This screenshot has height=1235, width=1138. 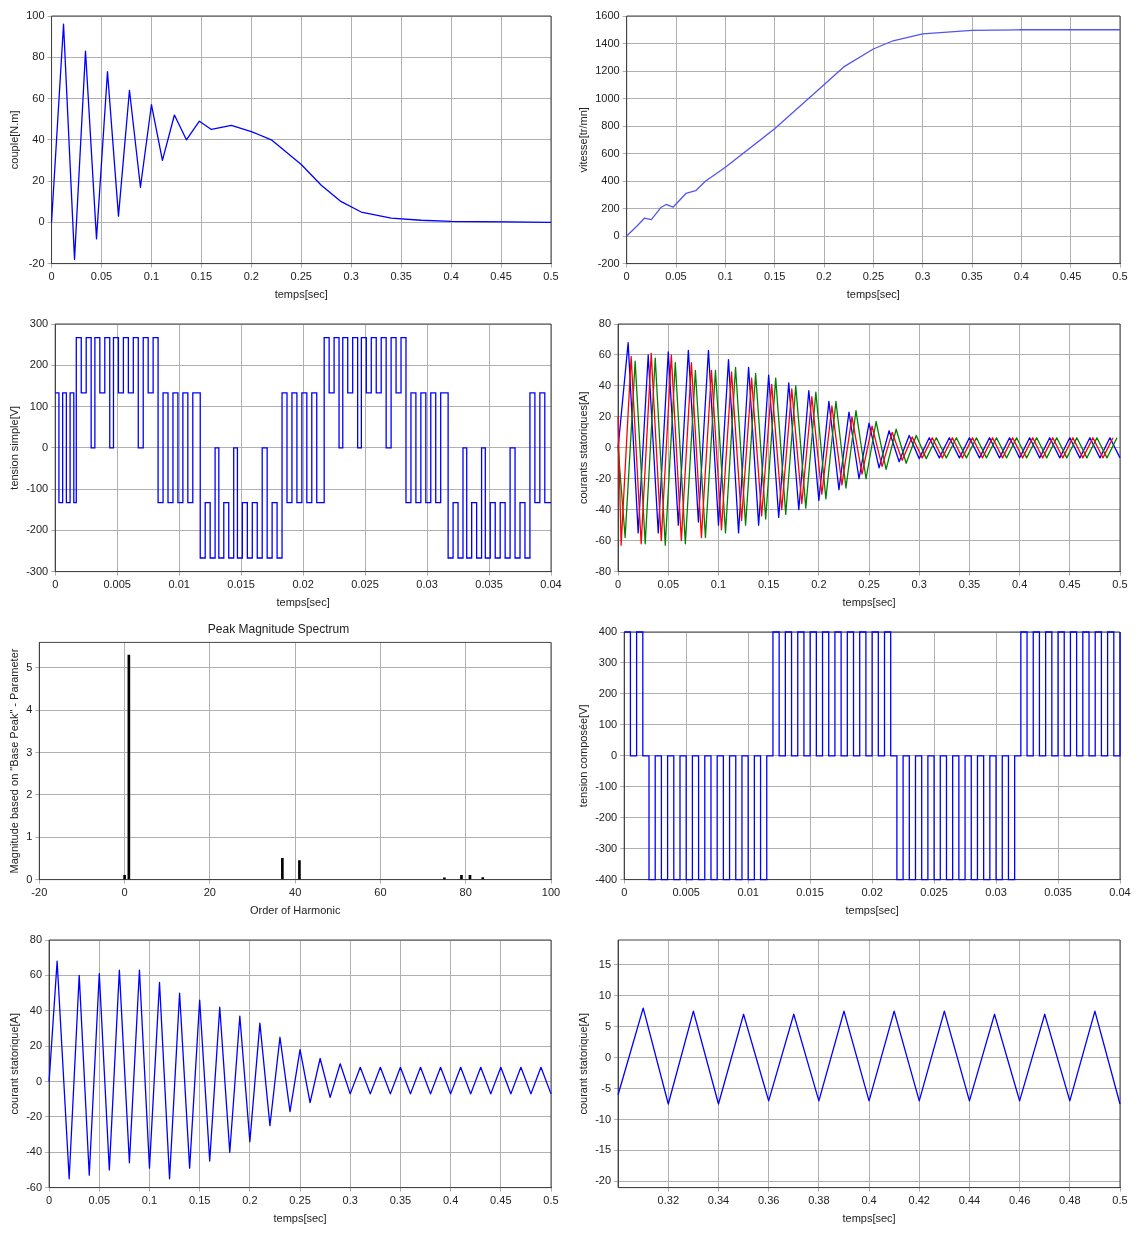 I want to click on y-tick-label: 1, so click(x=29, y=836).